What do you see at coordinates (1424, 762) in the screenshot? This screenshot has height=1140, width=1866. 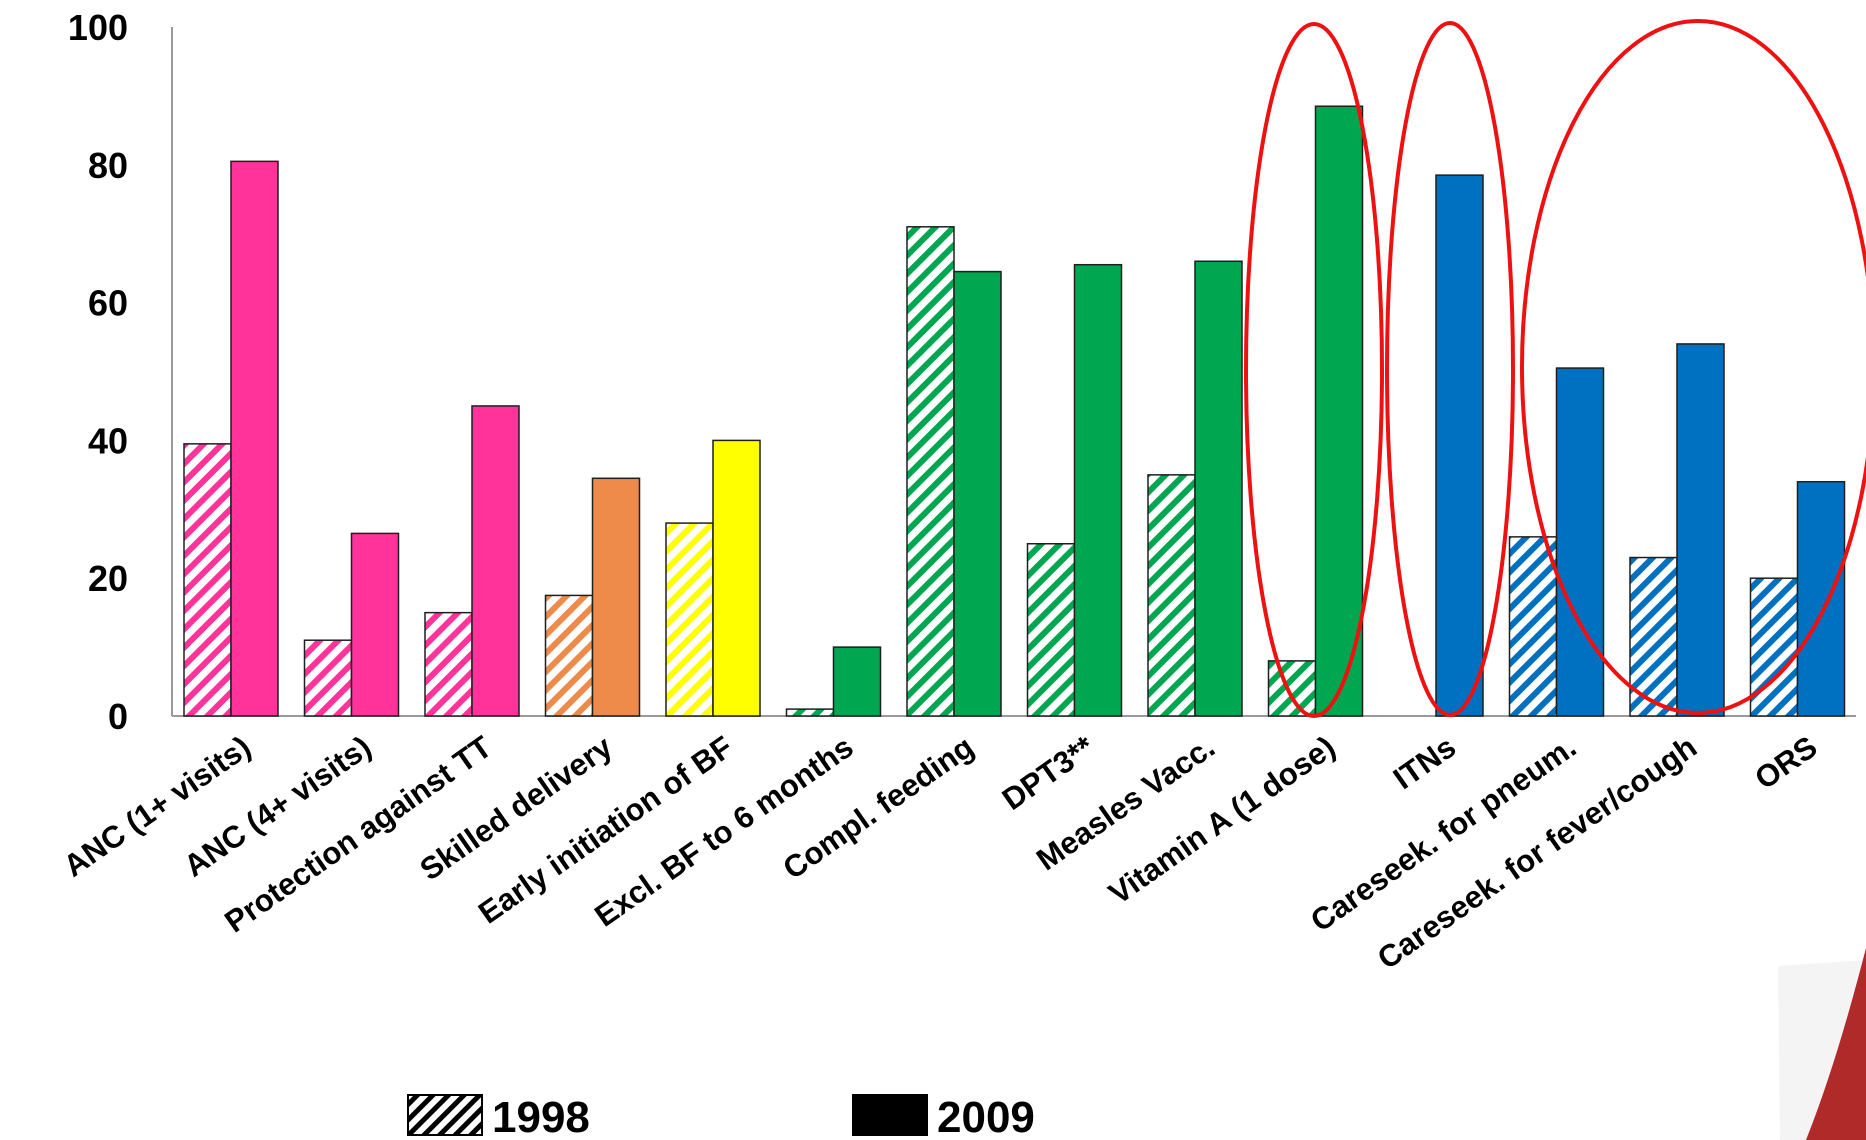 I see `x-tick-label: ITNs` at bounding box center [1424, 762].